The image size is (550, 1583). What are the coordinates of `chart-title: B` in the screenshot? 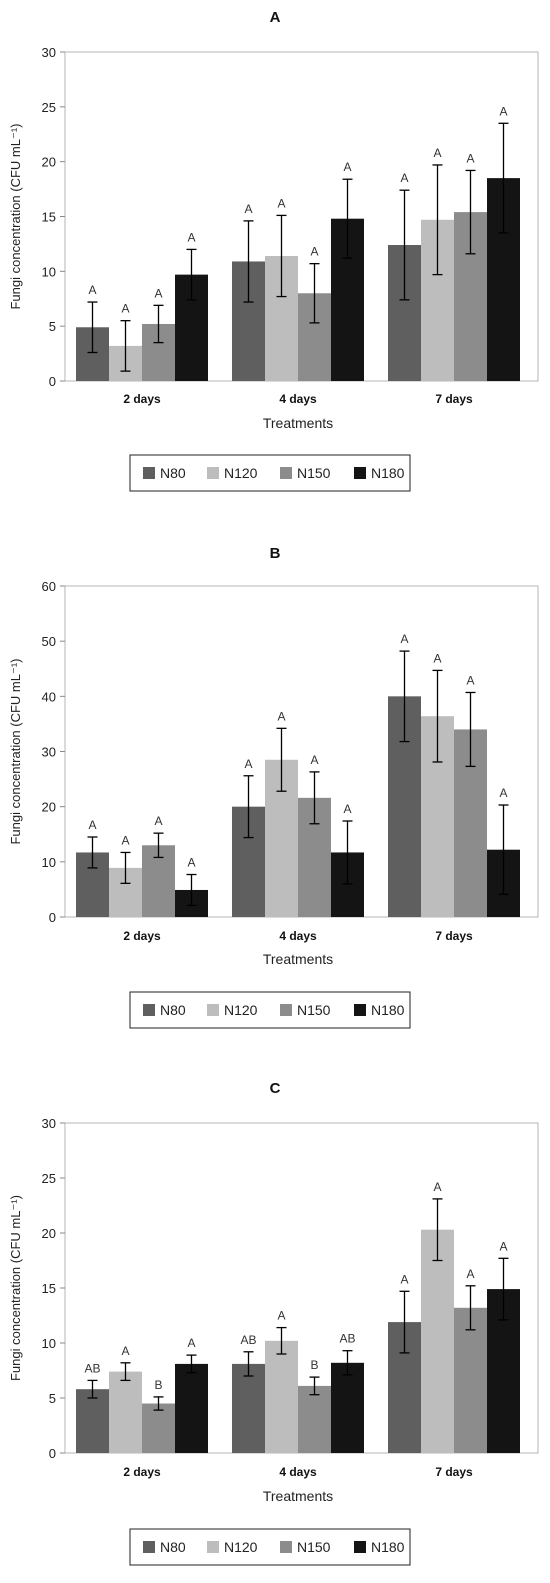 It's located at (275, 553).